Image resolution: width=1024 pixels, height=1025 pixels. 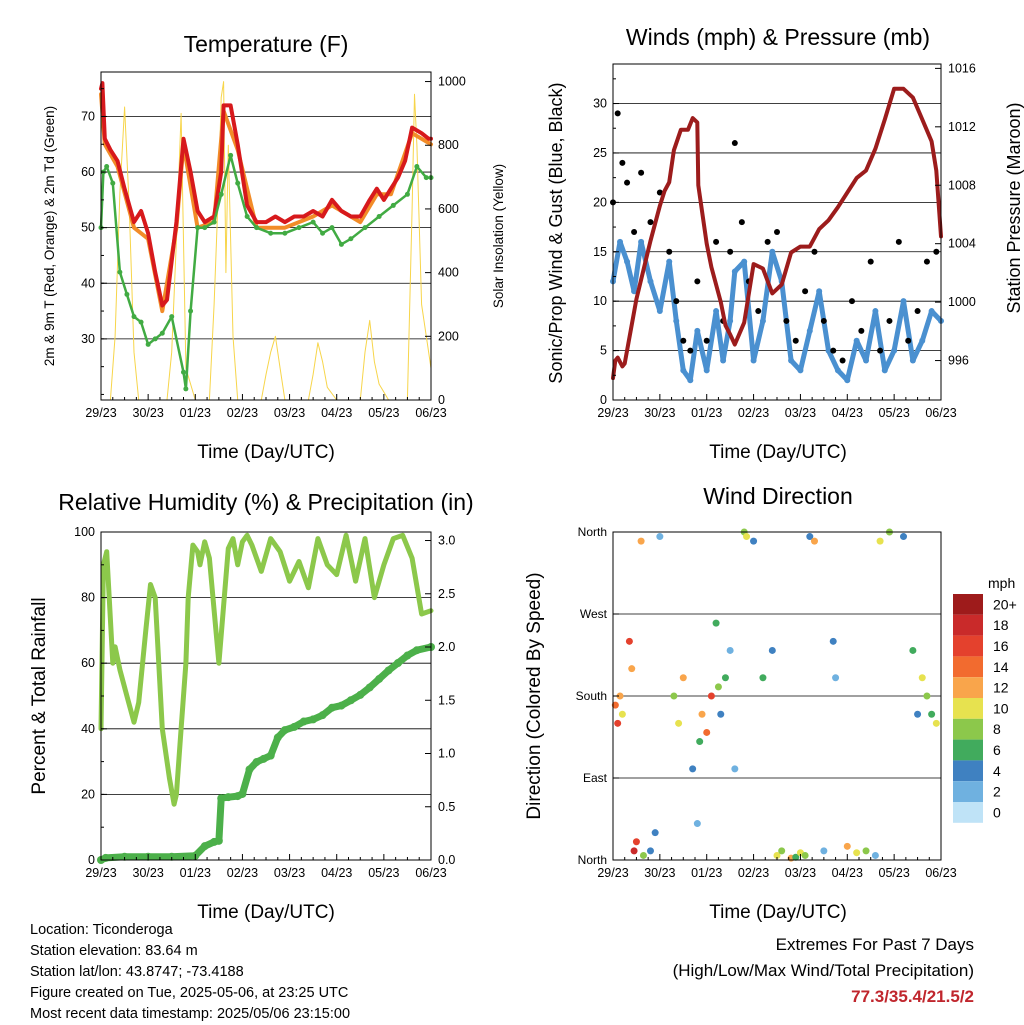 I want to click on y-tick-label: West, so click(x=594, y=614).